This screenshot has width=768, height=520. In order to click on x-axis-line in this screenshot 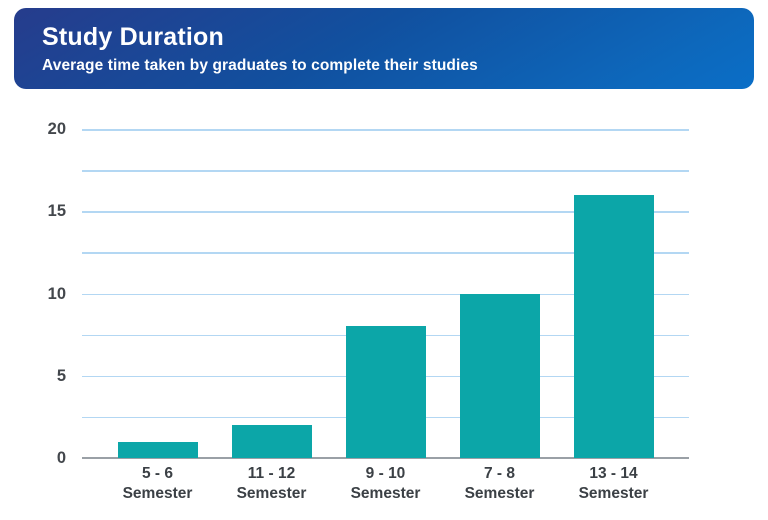, I will do `click(385, 458)`.